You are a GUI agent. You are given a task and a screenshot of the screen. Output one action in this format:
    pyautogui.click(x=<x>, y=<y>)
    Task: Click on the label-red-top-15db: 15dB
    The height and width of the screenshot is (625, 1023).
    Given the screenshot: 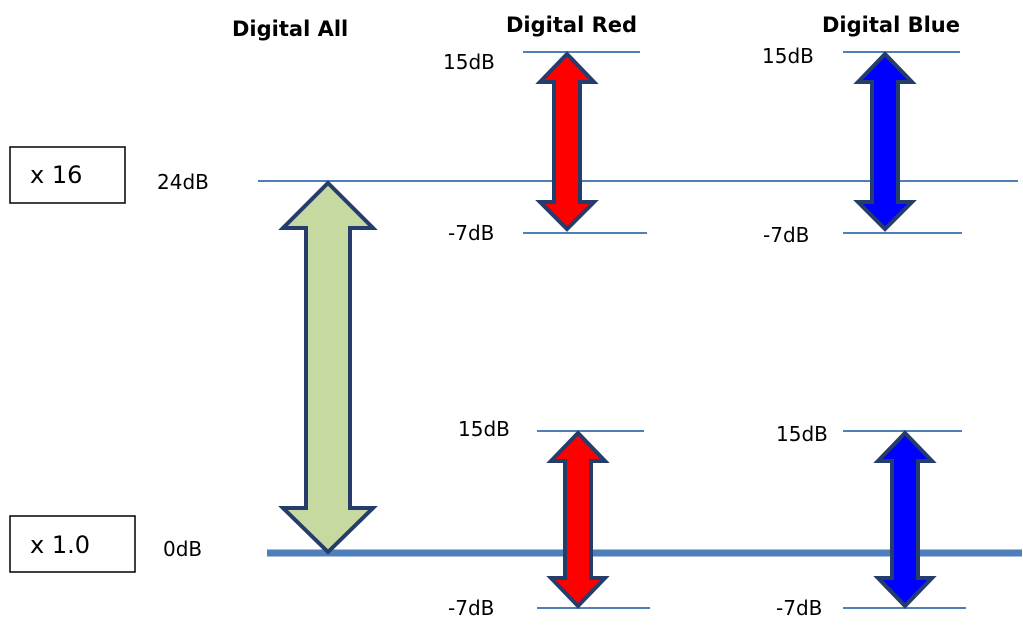 What is the action you would take?
    pyautogui.click(x=469, y=62)
    